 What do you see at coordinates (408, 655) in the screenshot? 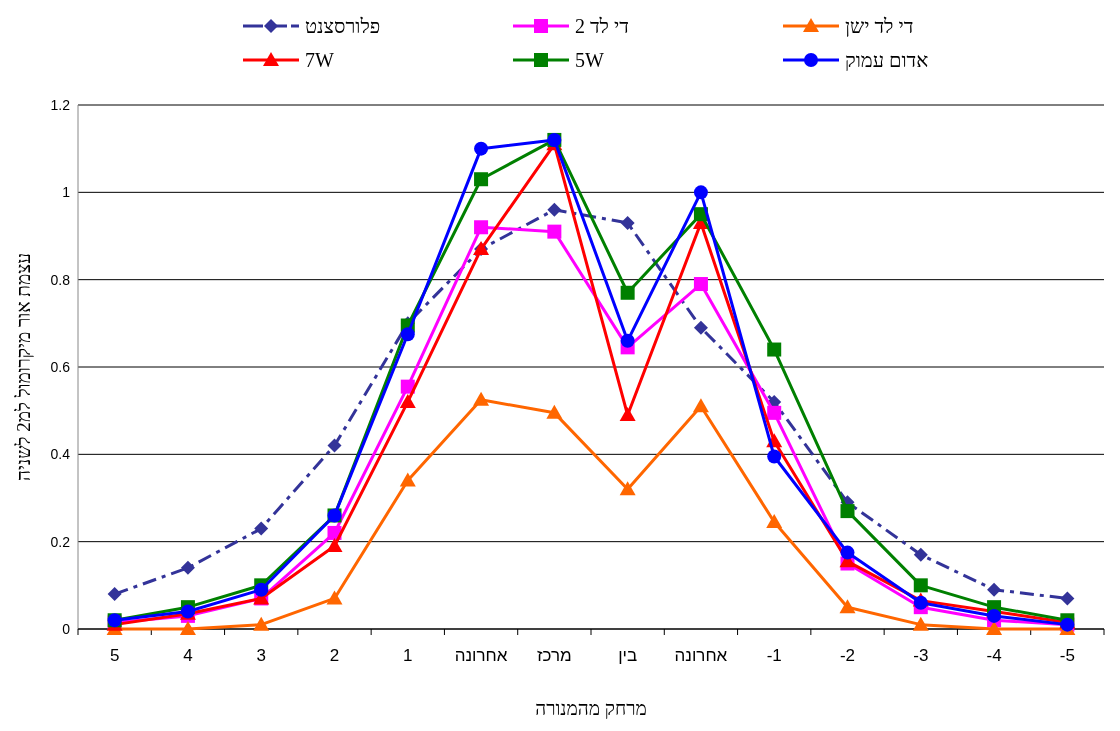
I see `x-tick-label: 1` at bounding box center [408, 655].